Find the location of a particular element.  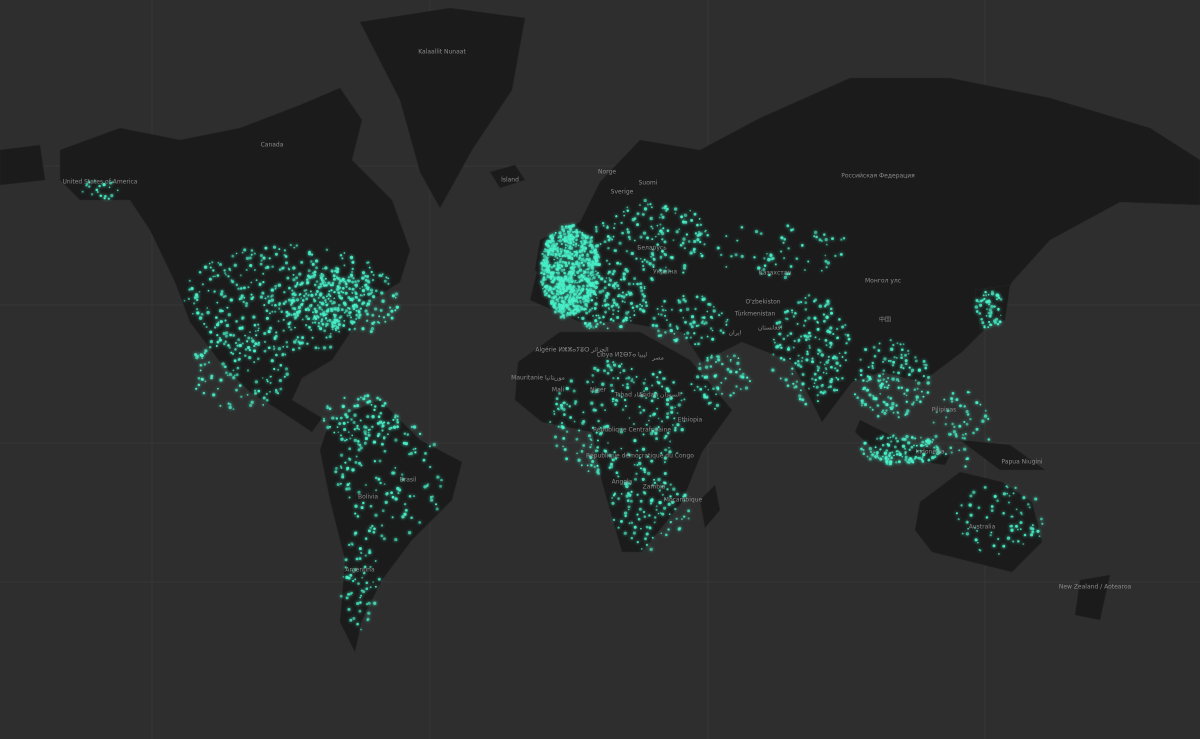

label: République démocratique du Congo is located at coordinates (640, 456).